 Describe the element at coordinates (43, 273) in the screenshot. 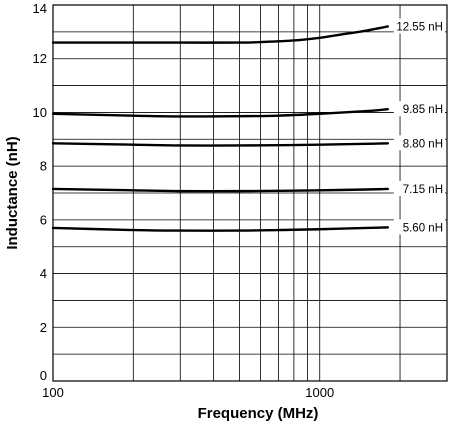

I see `y-tick-label: 4` at that location.